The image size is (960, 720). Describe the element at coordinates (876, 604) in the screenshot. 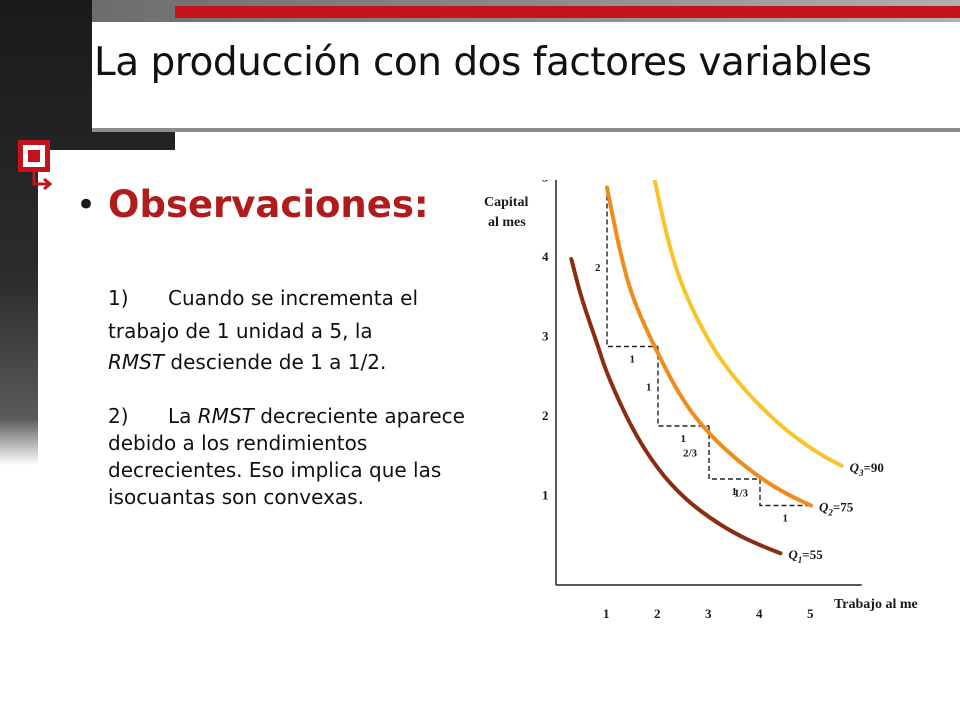

I see `x-axis-label: Trabajo al mes` at that location.